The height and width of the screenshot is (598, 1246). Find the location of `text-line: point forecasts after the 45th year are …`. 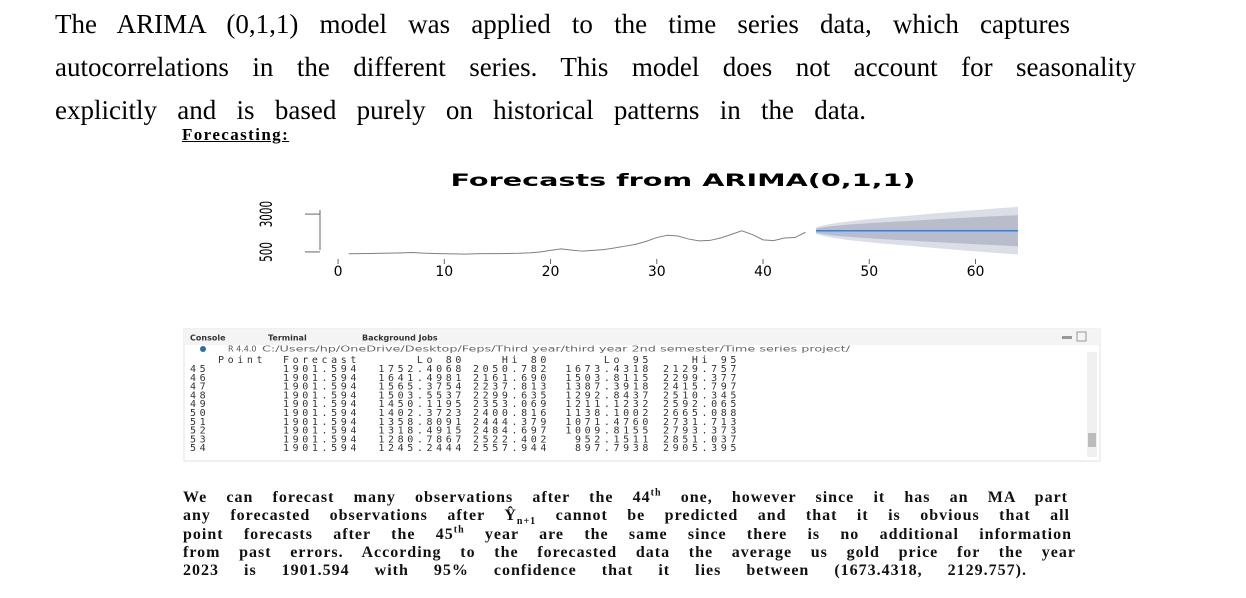

text-line: point forecasts after the 45th year are … is located at coordinates (627, 534).